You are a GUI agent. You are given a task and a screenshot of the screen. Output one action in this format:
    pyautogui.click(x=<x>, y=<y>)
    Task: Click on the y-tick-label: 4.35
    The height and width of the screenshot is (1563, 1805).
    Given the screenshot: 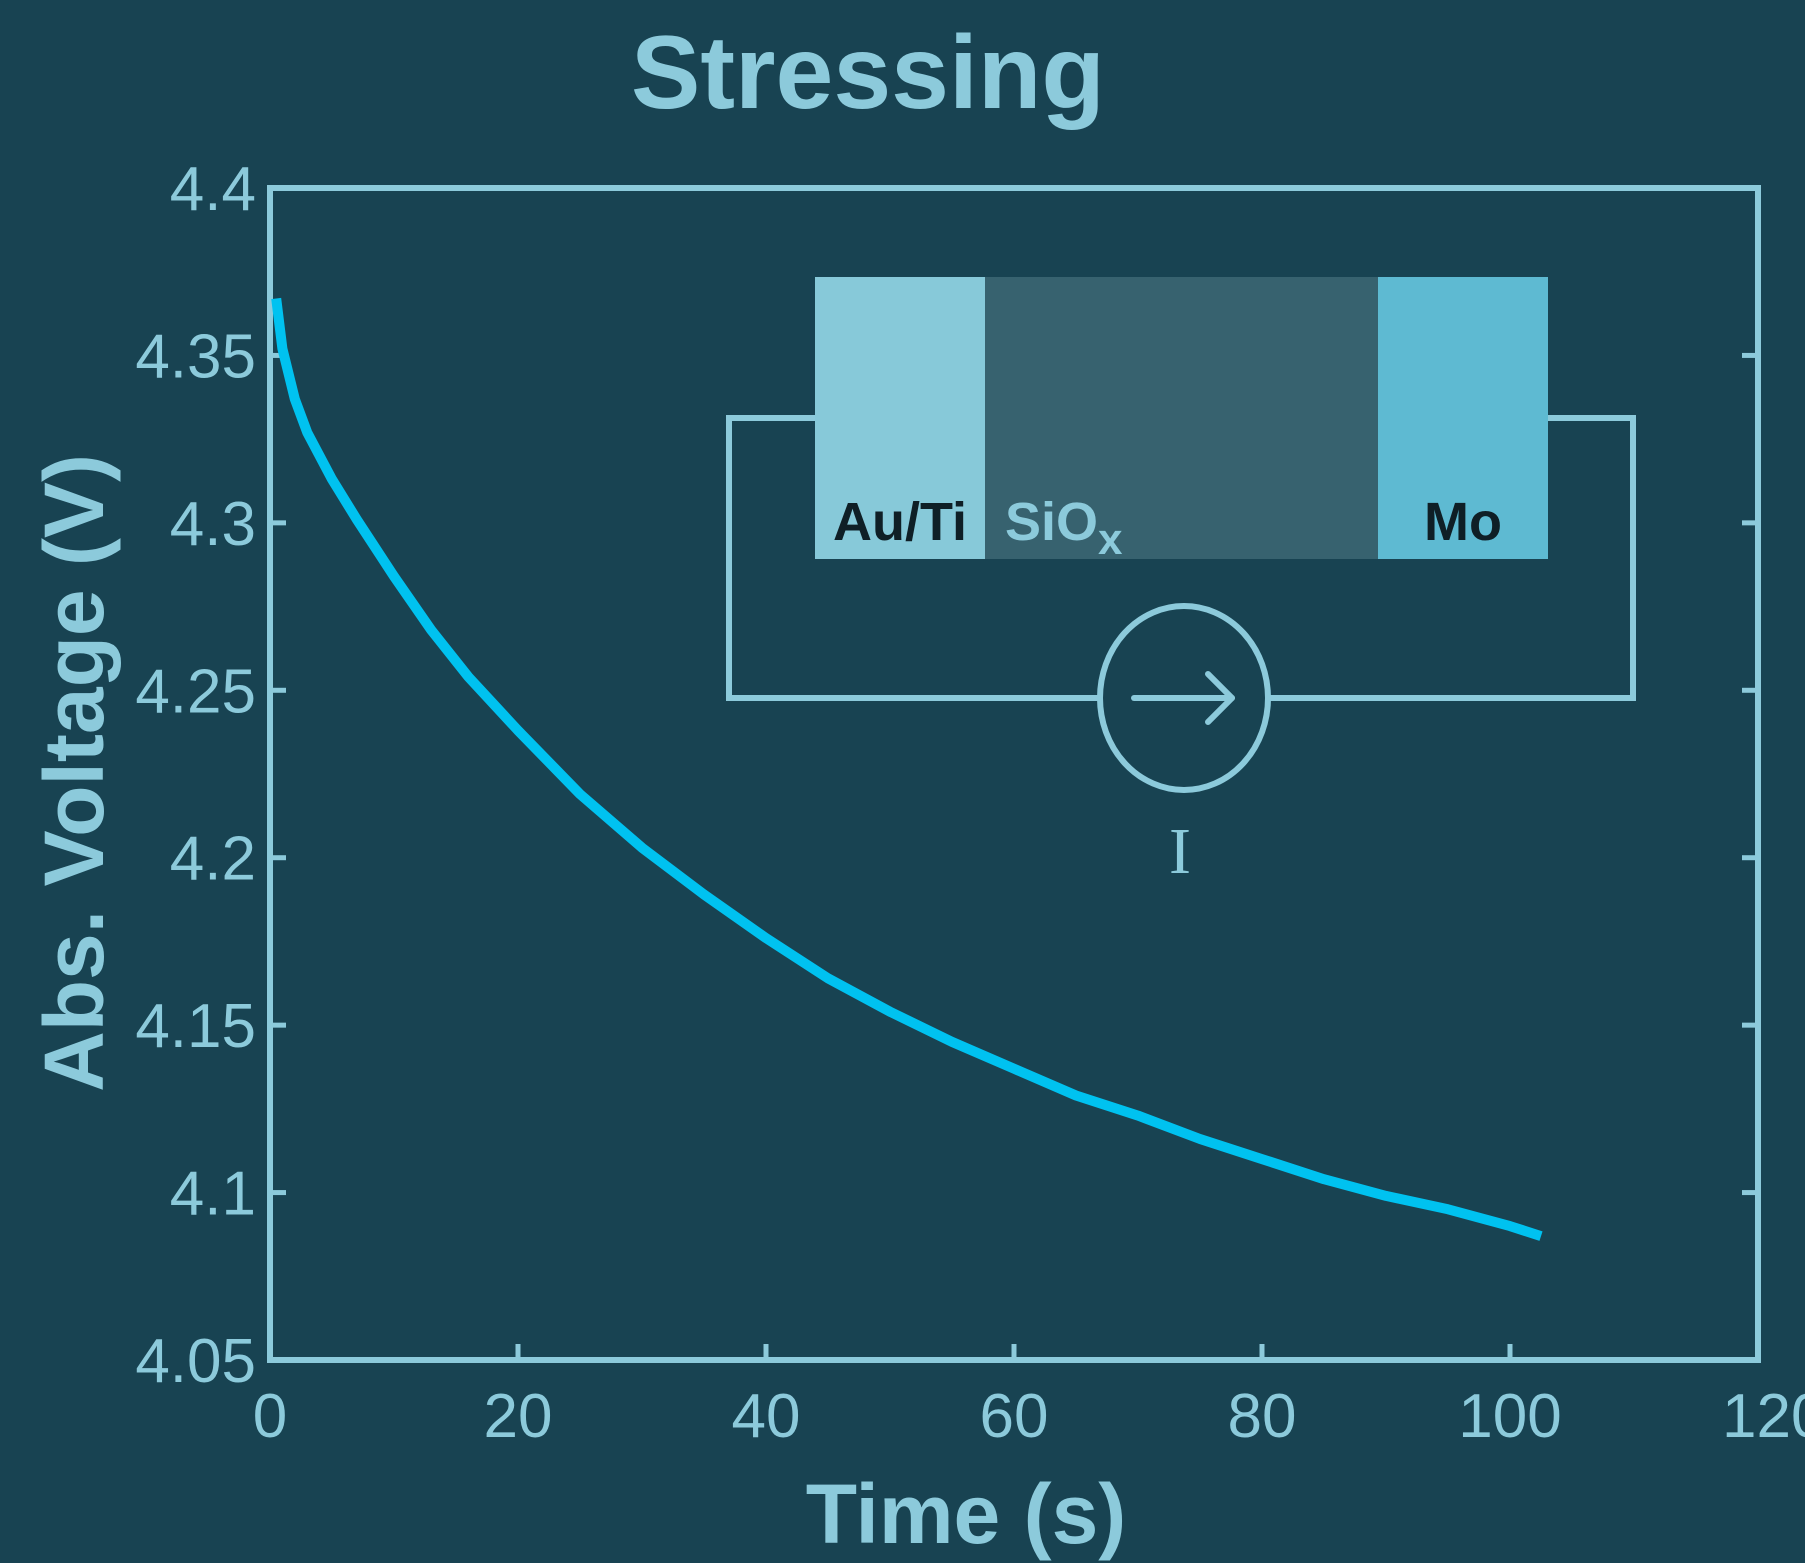 What is the action you would take?
    pyautogui.click(x=195, y=356)
    